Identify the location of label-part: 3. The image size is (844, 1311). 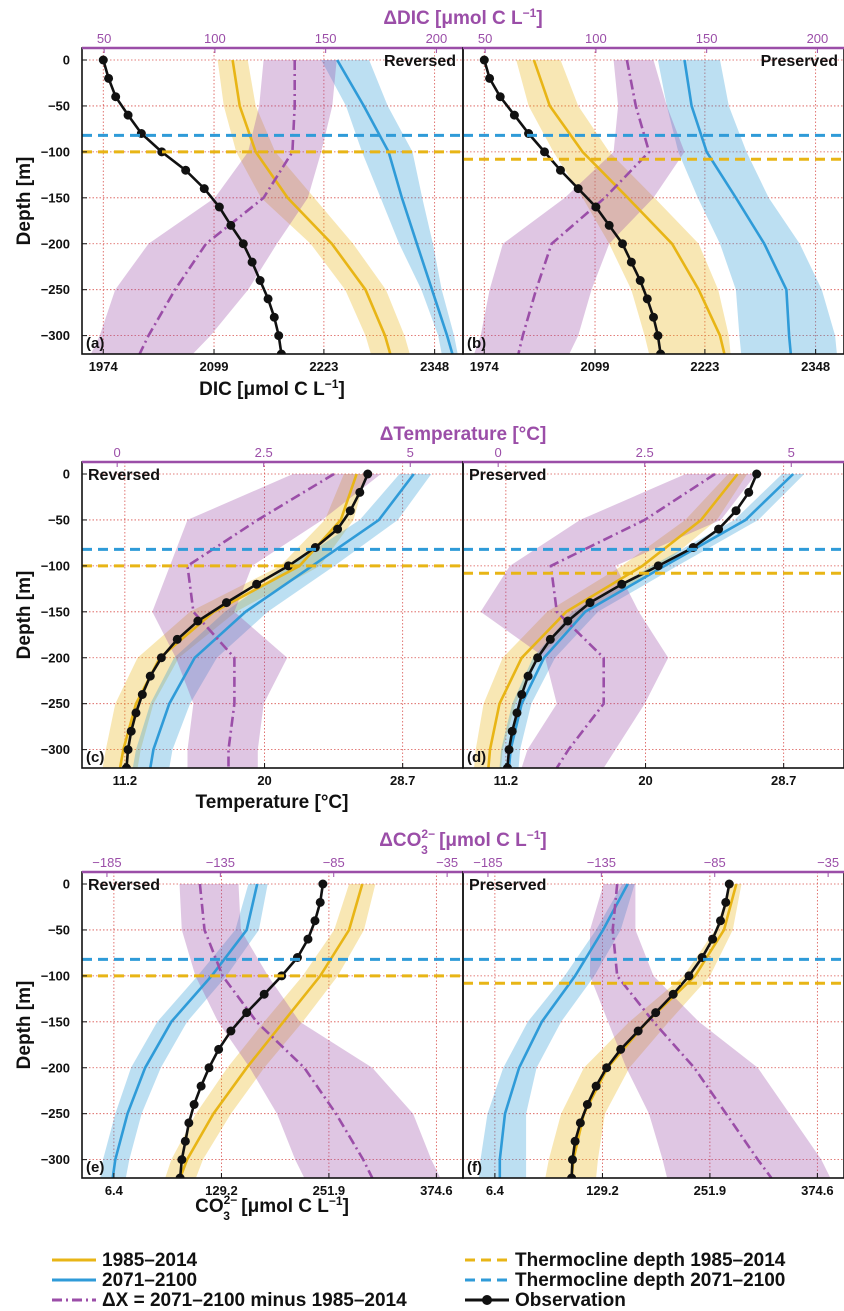
(424, 850).